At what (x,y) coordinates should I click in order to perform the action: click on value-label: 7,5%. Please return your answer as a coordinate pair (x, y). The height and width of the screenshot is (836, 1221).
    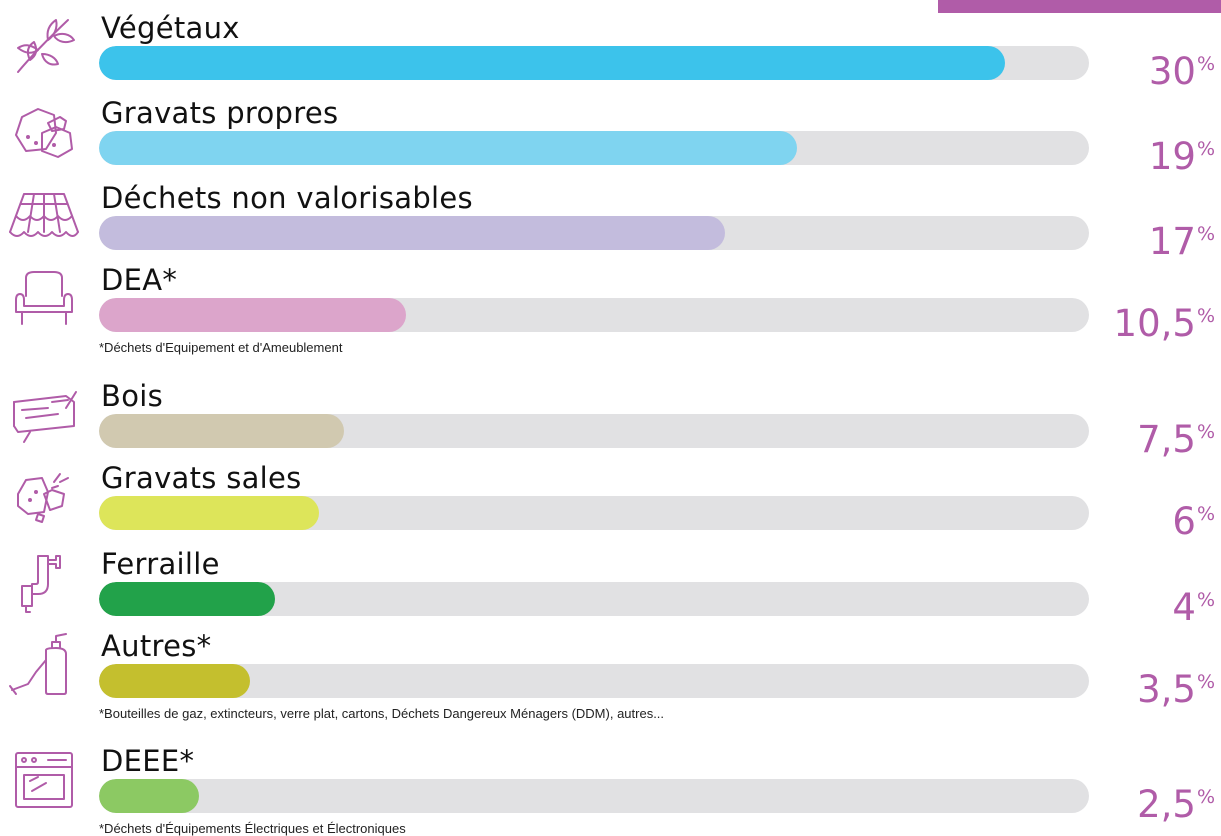
    Looking at the image, I should click on (1145, 436).